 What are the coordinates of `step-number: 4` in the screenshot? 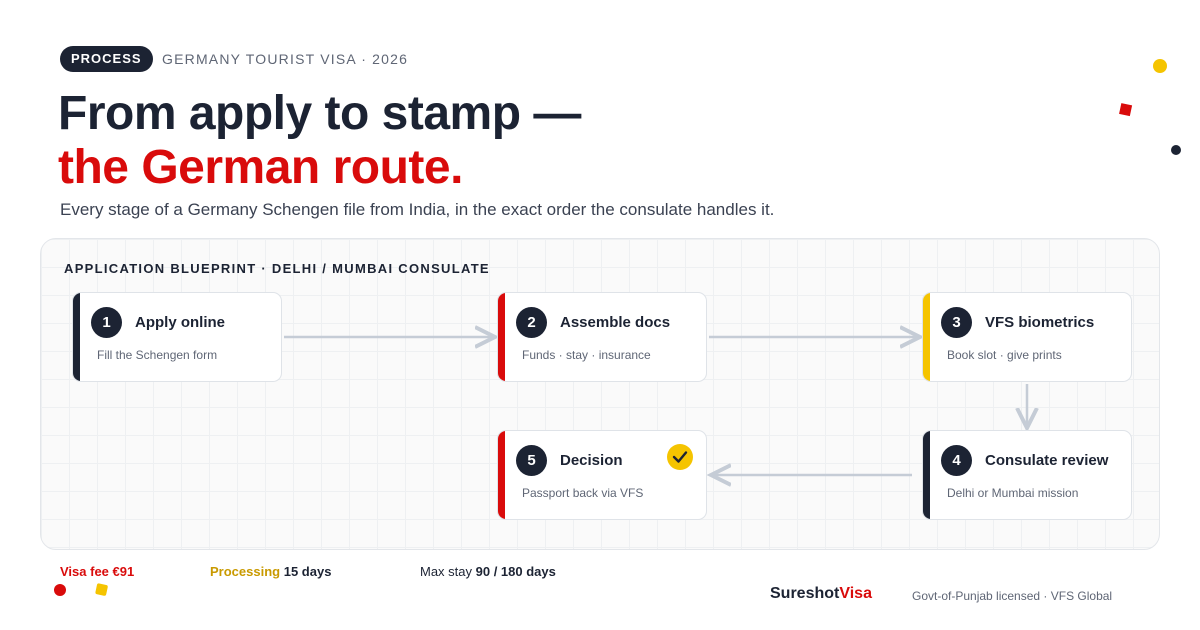 It's located at (956, 460).